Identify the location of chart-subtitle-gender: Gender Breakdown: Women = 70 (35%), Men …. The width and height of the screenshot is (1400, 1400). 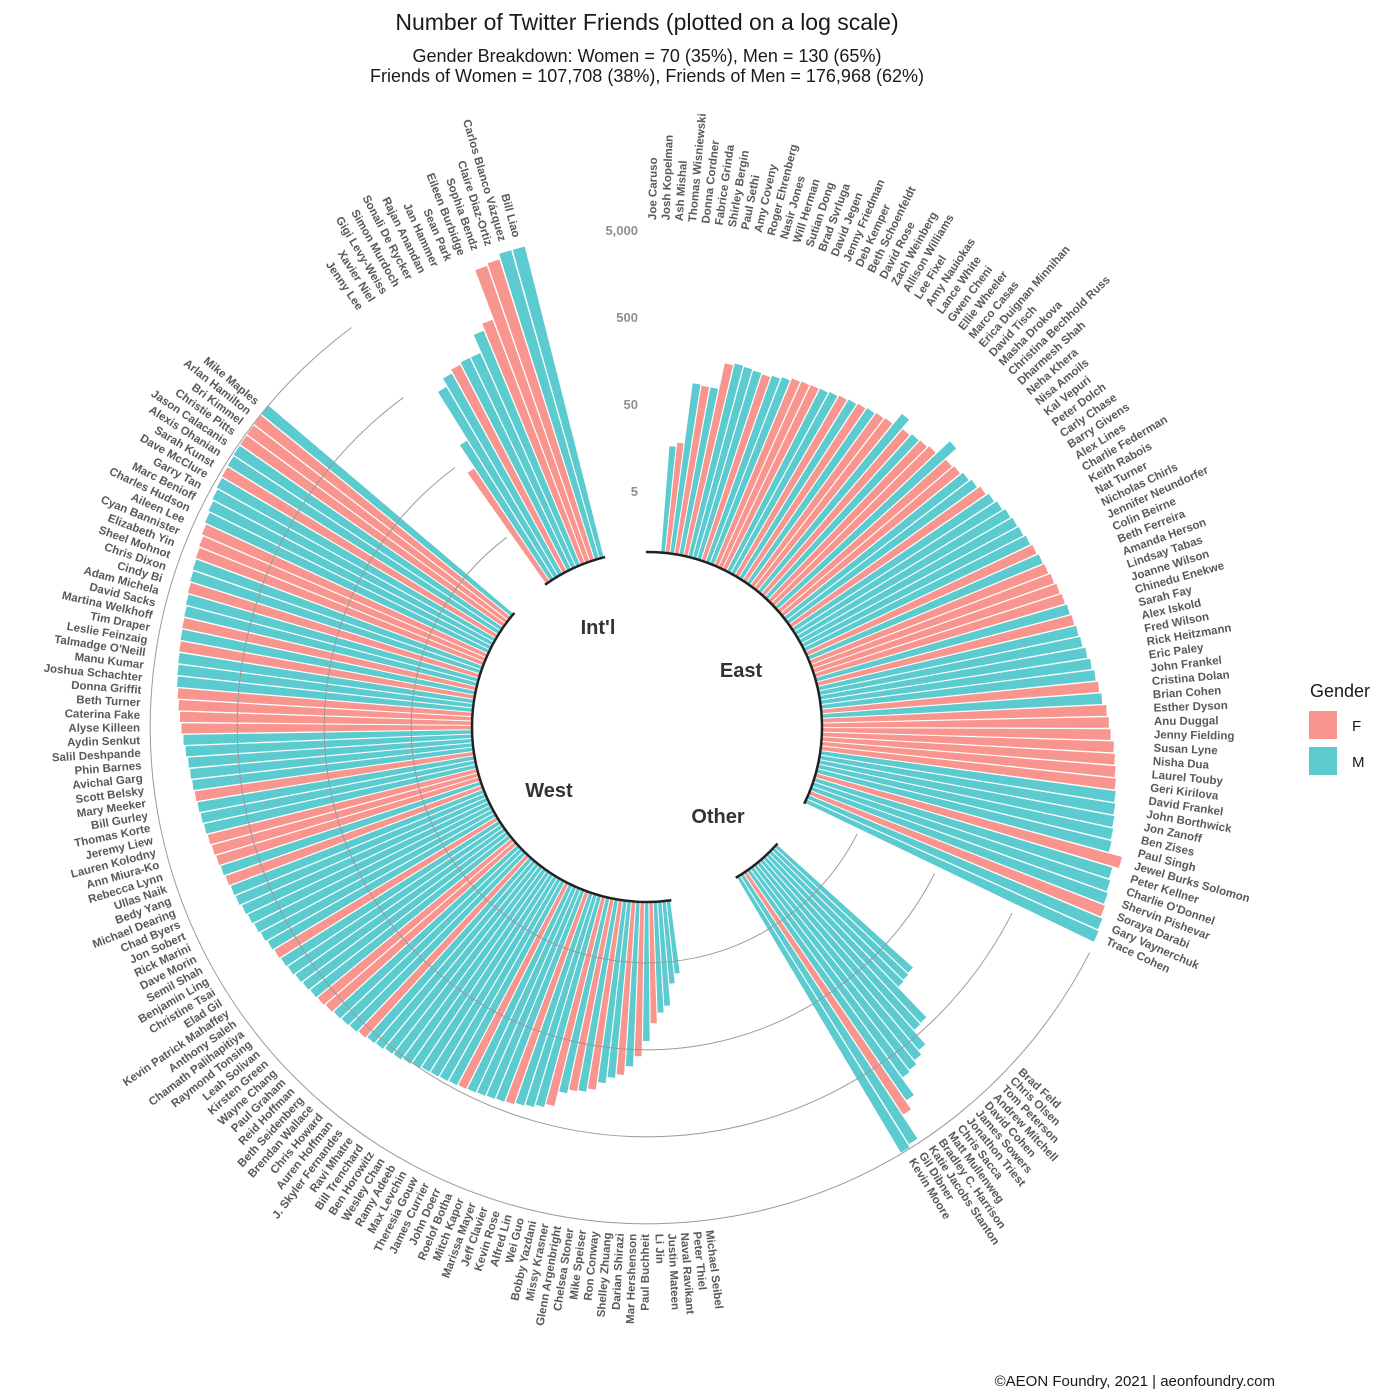
(647, 56).